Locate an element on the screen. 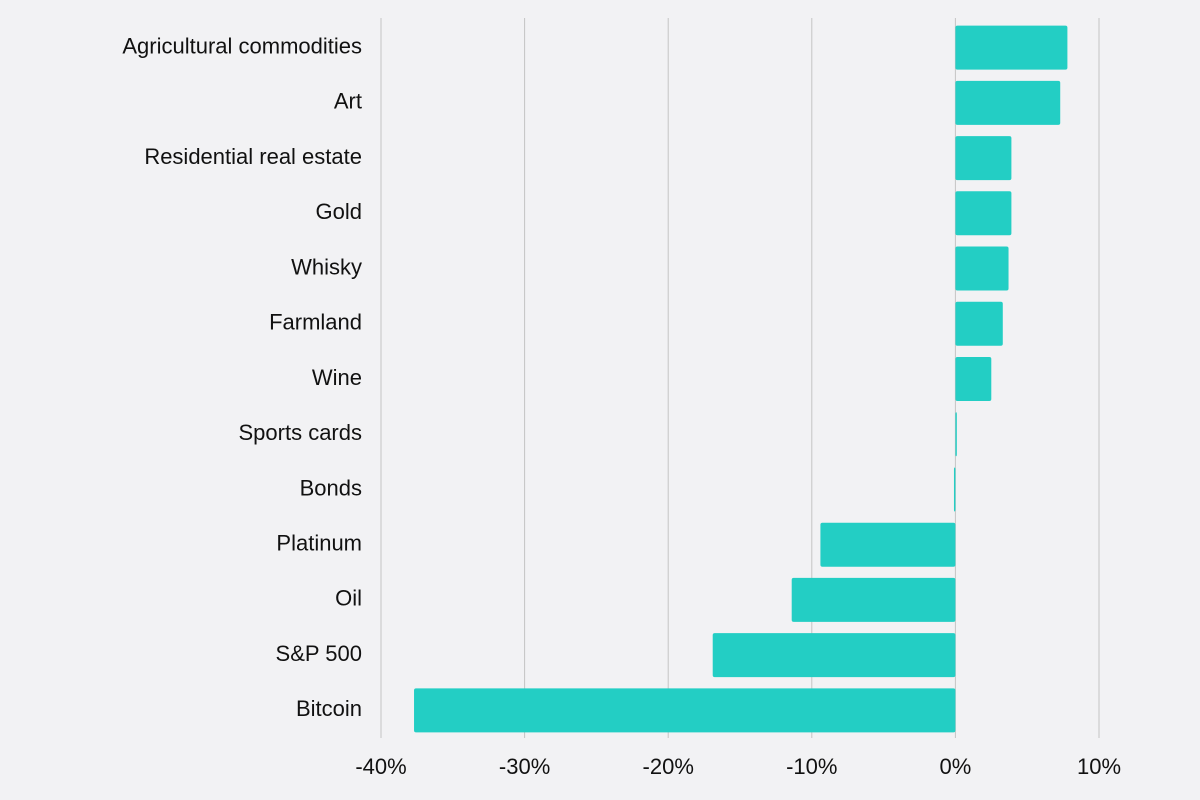 The height and width of the screenshot is (800, 1200). y-tick-label: Sports cards is located at coordinates (301, 432).